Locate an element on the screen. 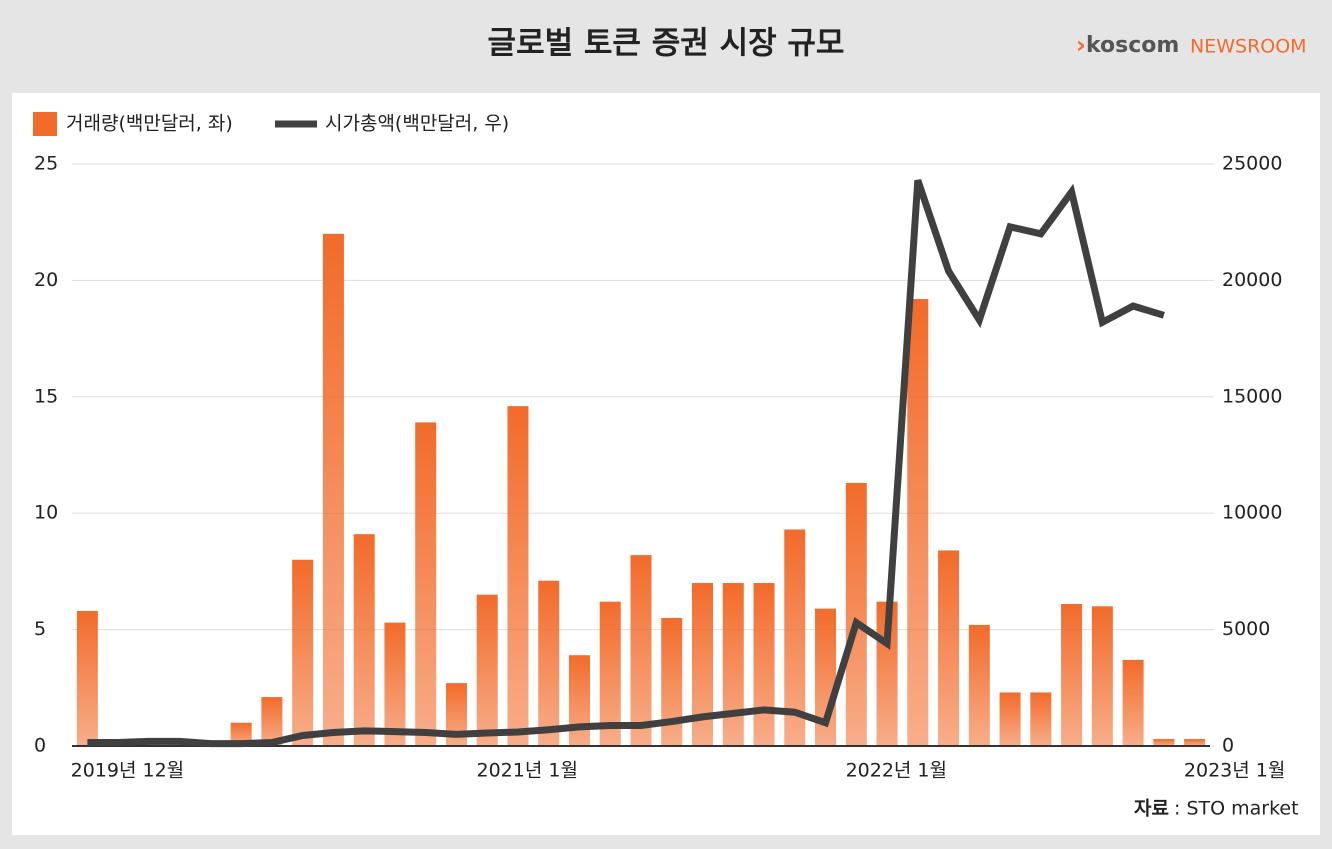 This screenshot has width=1332, height=849. y-tick-label: 25 is located at coordinates (46, 164).